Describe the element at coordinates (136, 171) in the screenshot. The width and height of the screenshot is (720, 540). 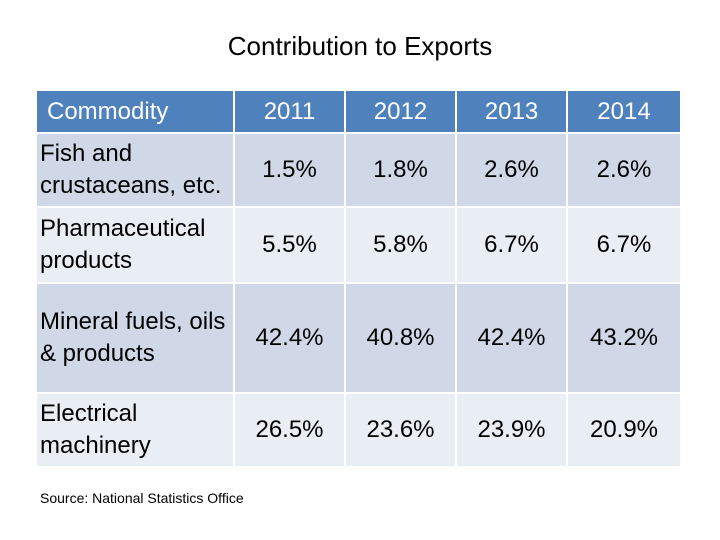
I see `commodity-cell: Fish and crustaceans, etc.` at that location.